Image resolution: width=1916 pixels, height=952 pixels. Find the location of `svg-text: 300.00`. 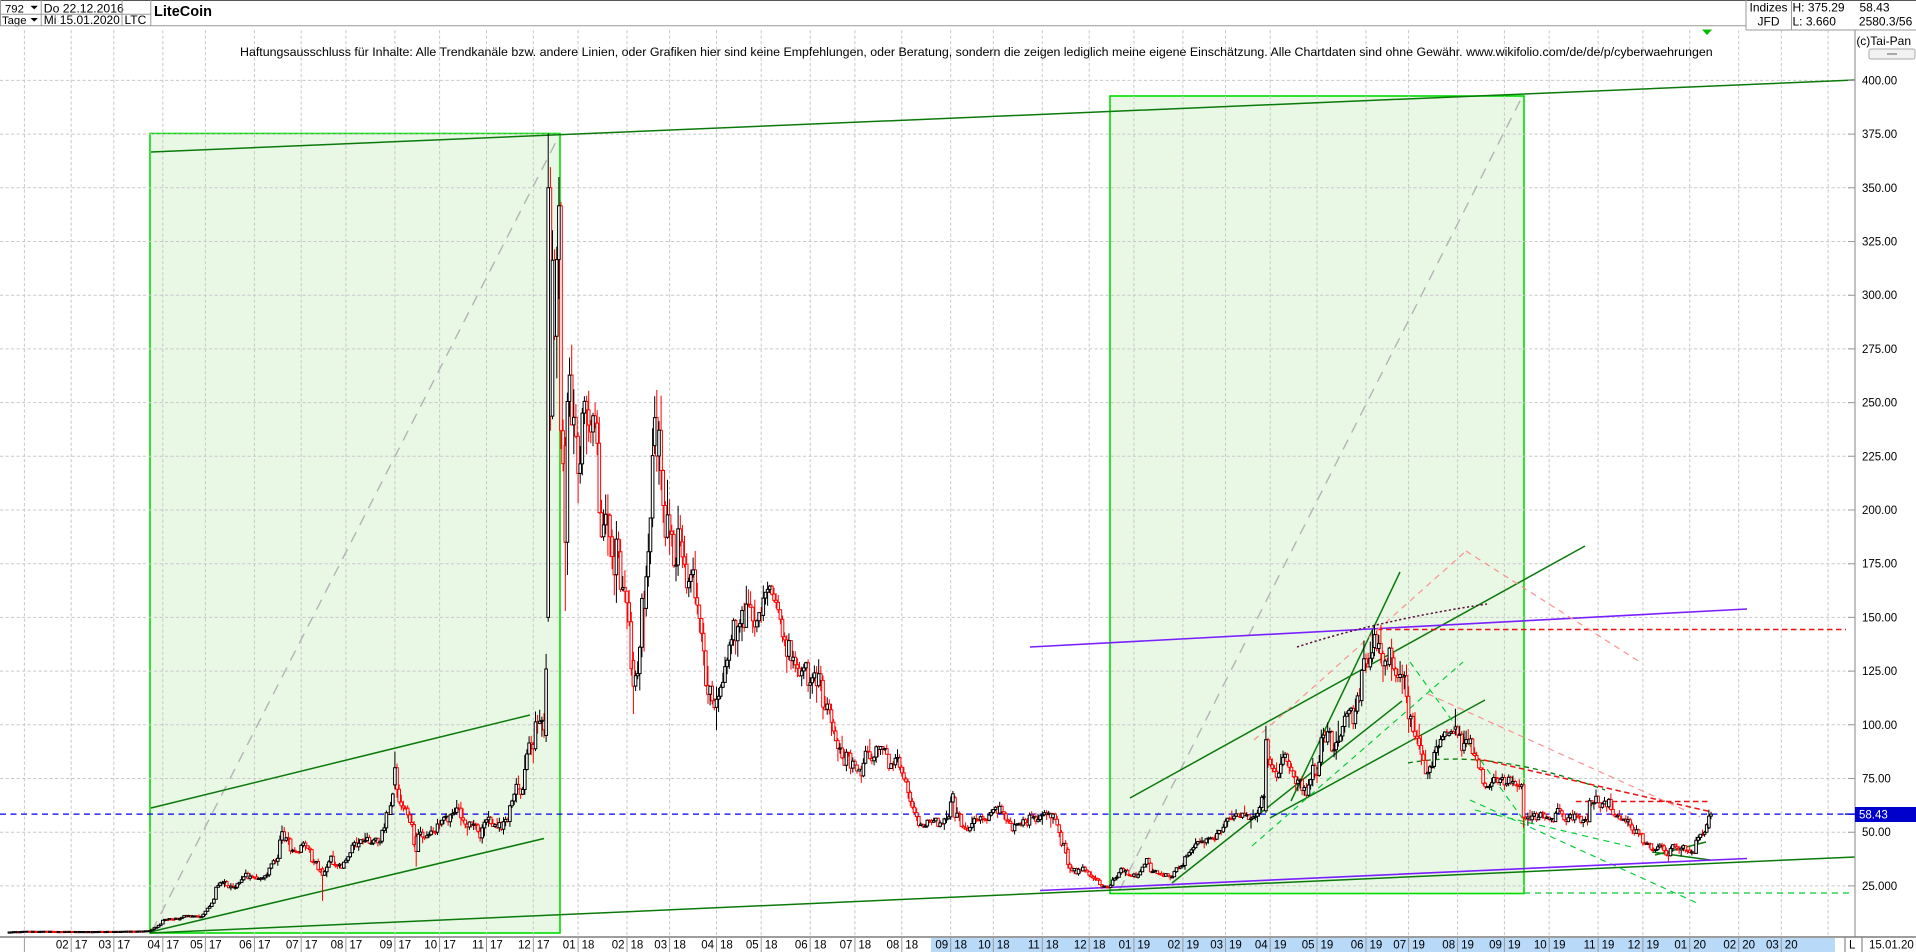

svg-text: 300.00 is located at coordinates (1879, 296).